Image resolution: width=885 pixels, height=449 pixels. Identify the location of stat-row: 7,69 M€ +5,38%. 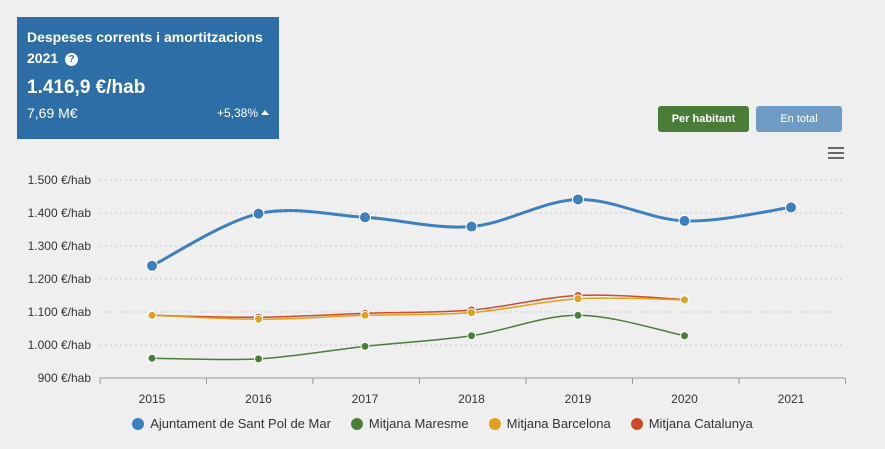
(148, 113).